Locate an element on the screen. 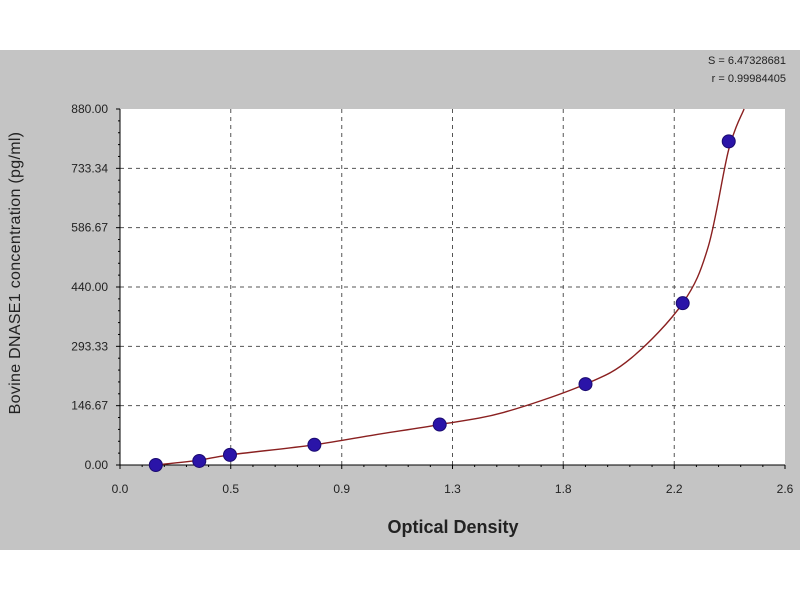  x-axis-label: Optical Density is located at coordinates (453, 527).